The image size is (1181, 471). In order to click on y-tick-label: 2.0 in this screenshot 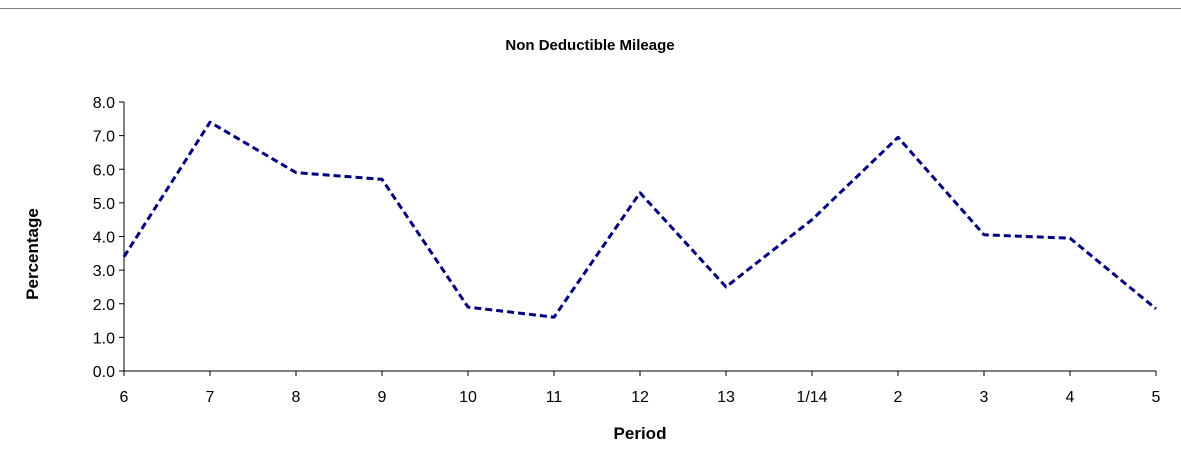, I will do `click(104, 305)`.